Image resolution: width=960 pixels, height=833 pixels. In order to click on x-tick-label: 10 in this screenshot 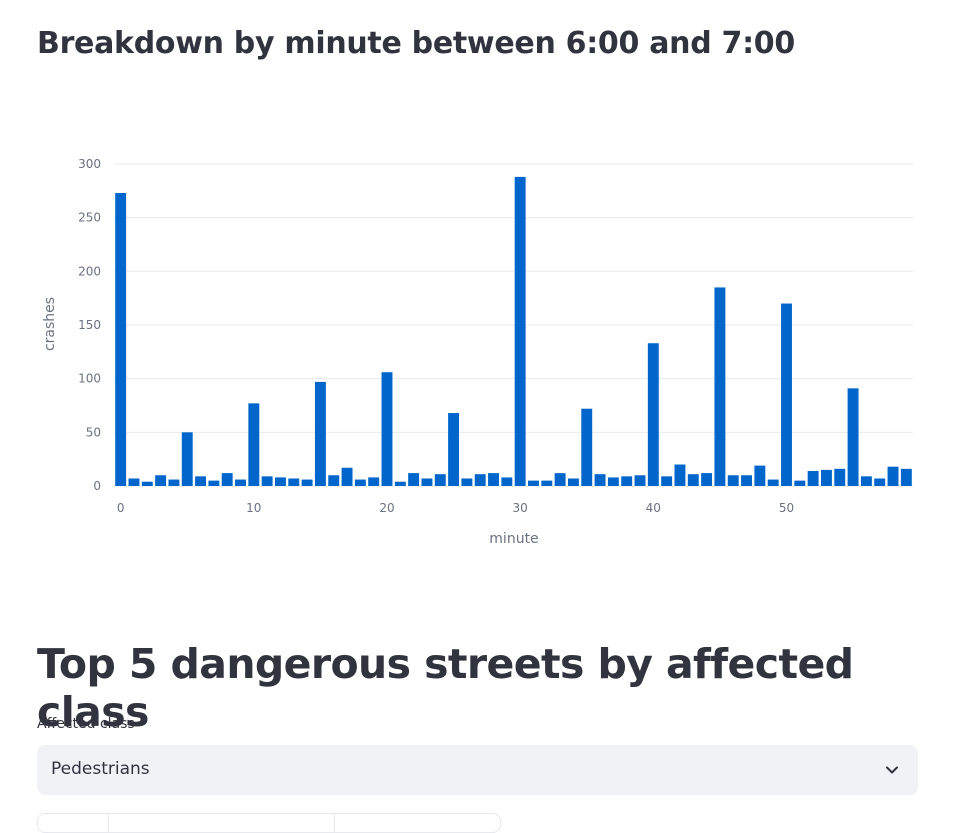, I will do `click(253, 508)`.